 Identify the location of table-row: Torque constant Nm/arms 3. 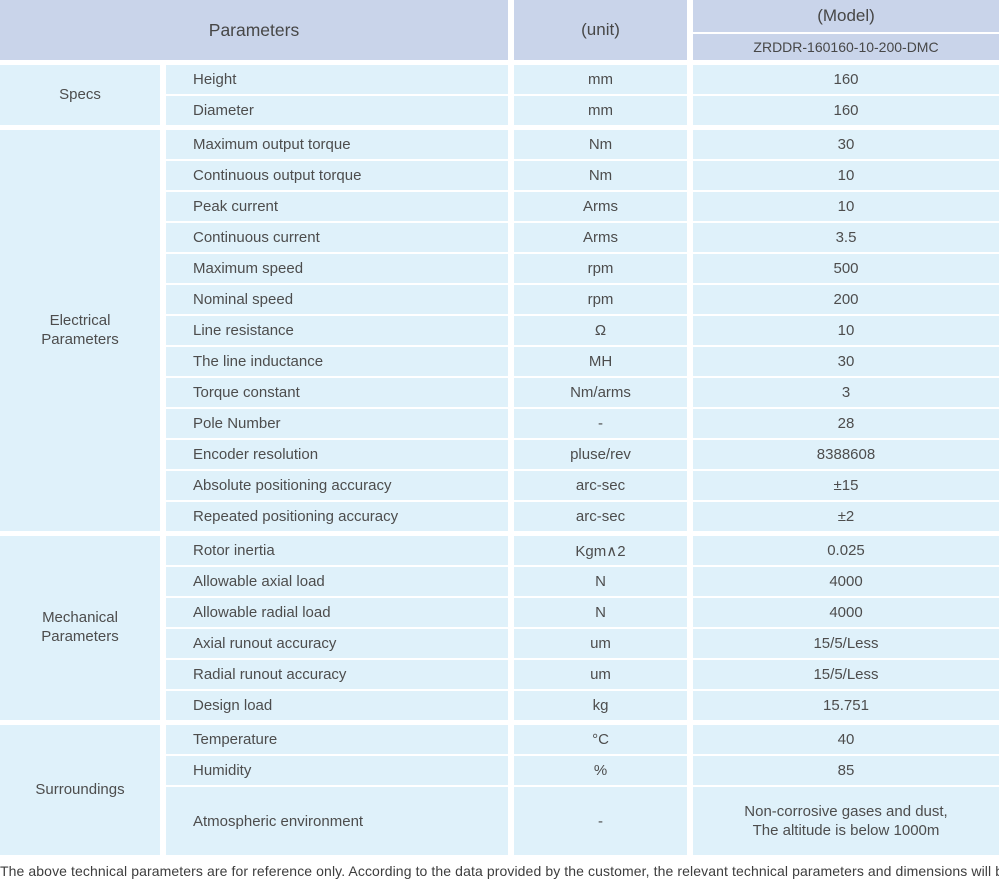
(582, 392).